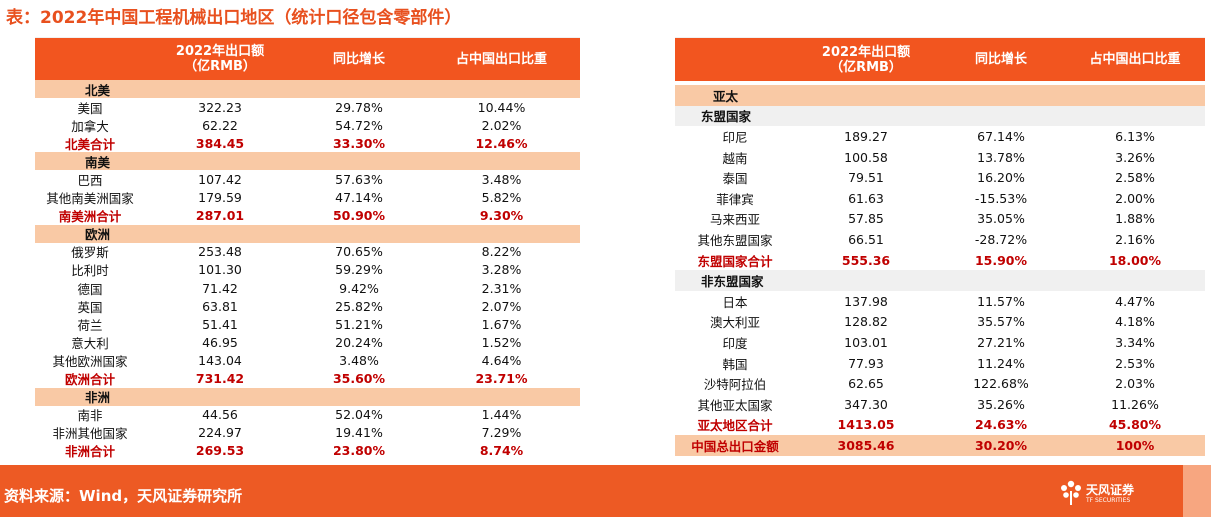  Describe the element at coordinates (501, 59) in the screenshot. I see `header-share: 占中国出口比重` at that location.